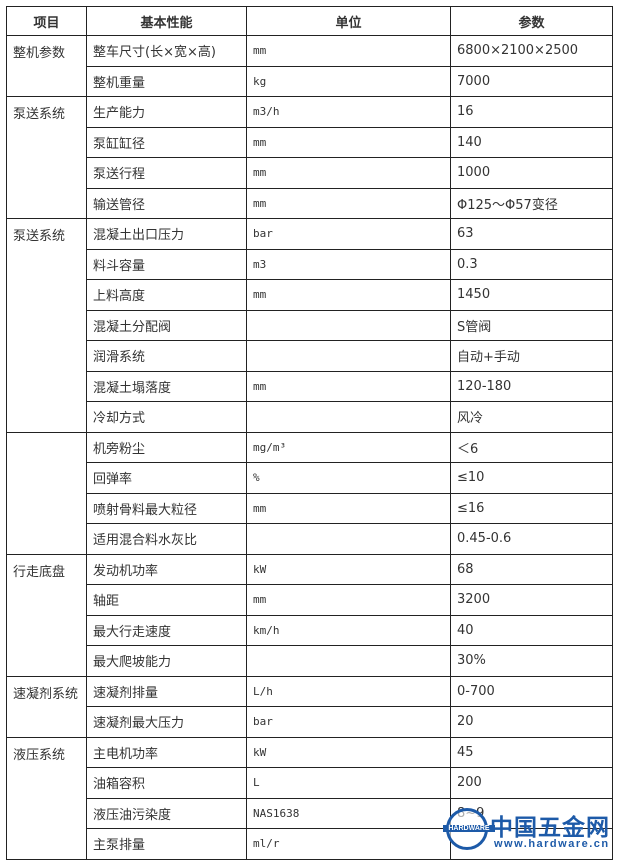 This screenshot has width=618, height=860. I want to click on performance-cell: 泵缸缸径, so click(166, 142).